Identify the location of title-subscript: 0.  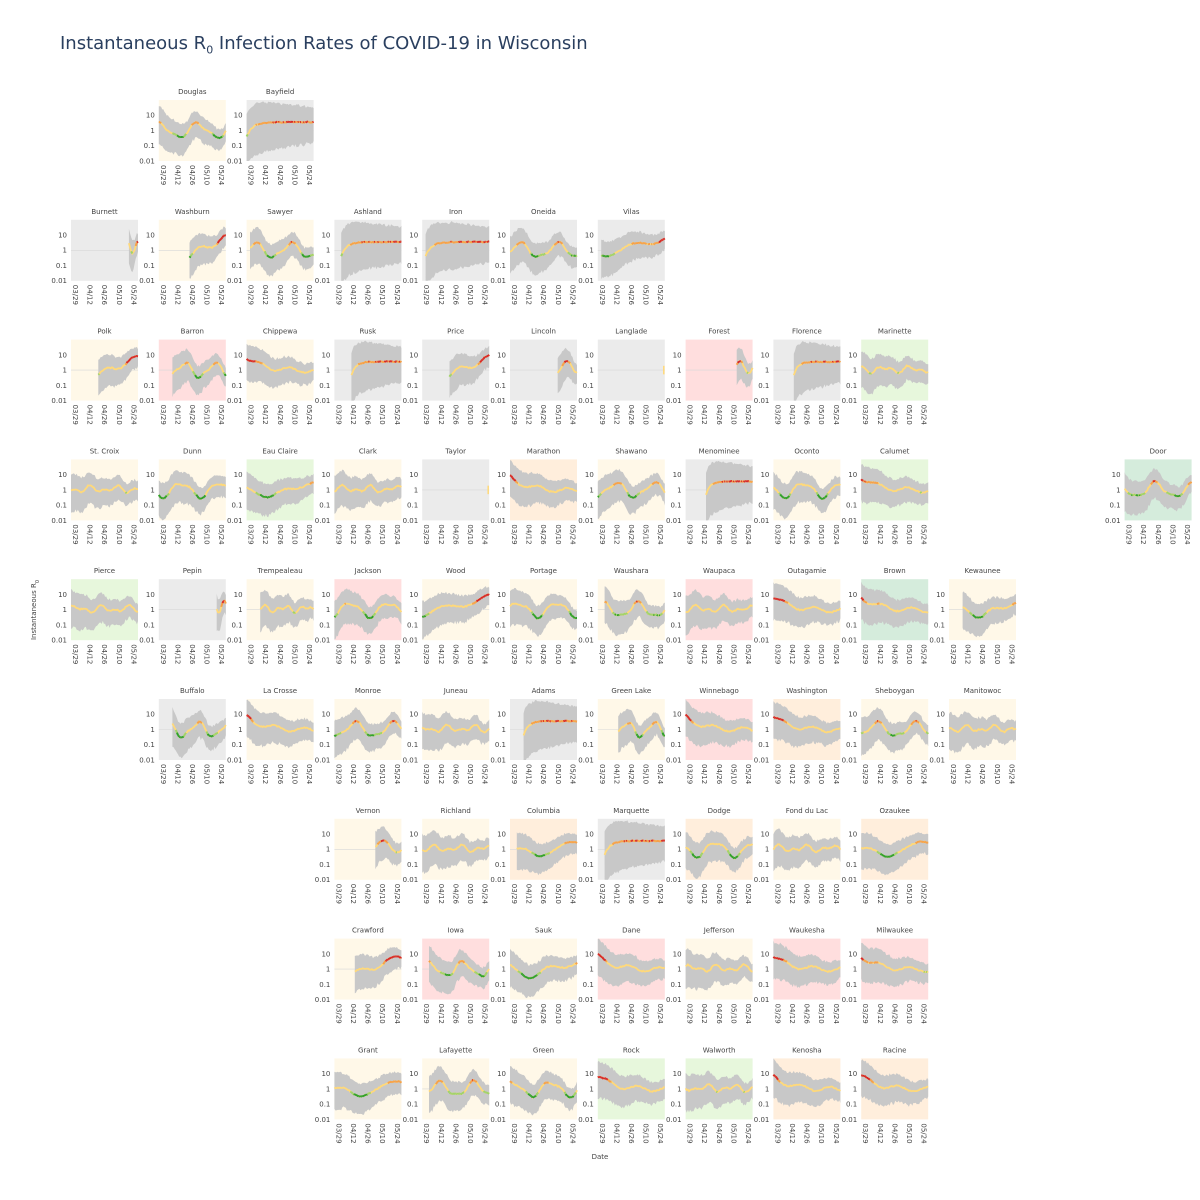
(210, 50).